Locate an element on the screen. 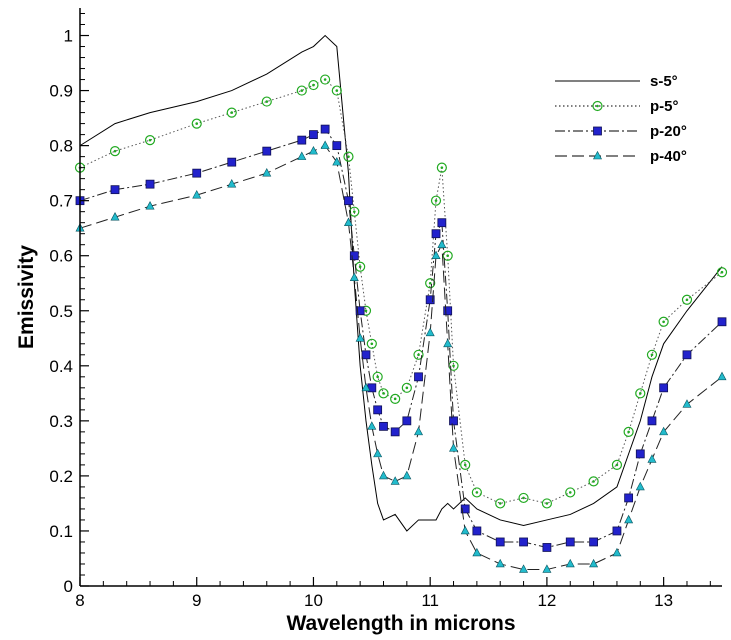  y-tick-label: 0.6 is located at coordinates (61, 256).